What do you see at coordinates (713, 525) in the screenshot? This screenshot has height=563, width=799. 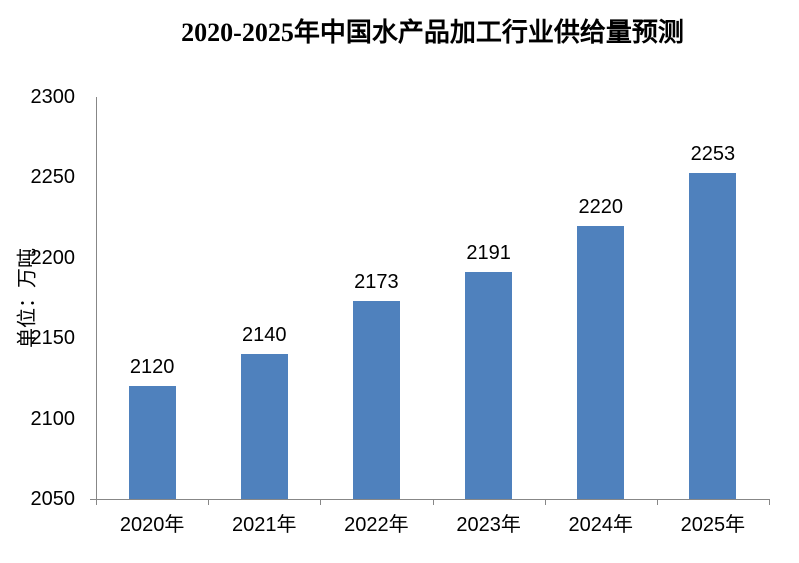 I see `x-axis-category-label: 2025年` at bounding box center [713, 525].